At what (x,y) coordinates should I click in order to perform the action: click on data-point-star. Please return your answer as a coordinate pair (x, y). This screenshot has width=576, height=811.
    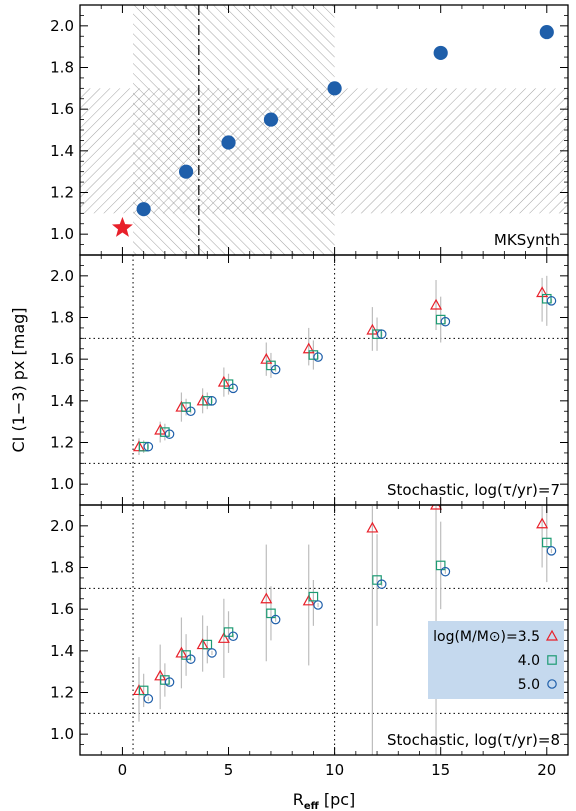
    Looking at the image, I should click on (122, 226).